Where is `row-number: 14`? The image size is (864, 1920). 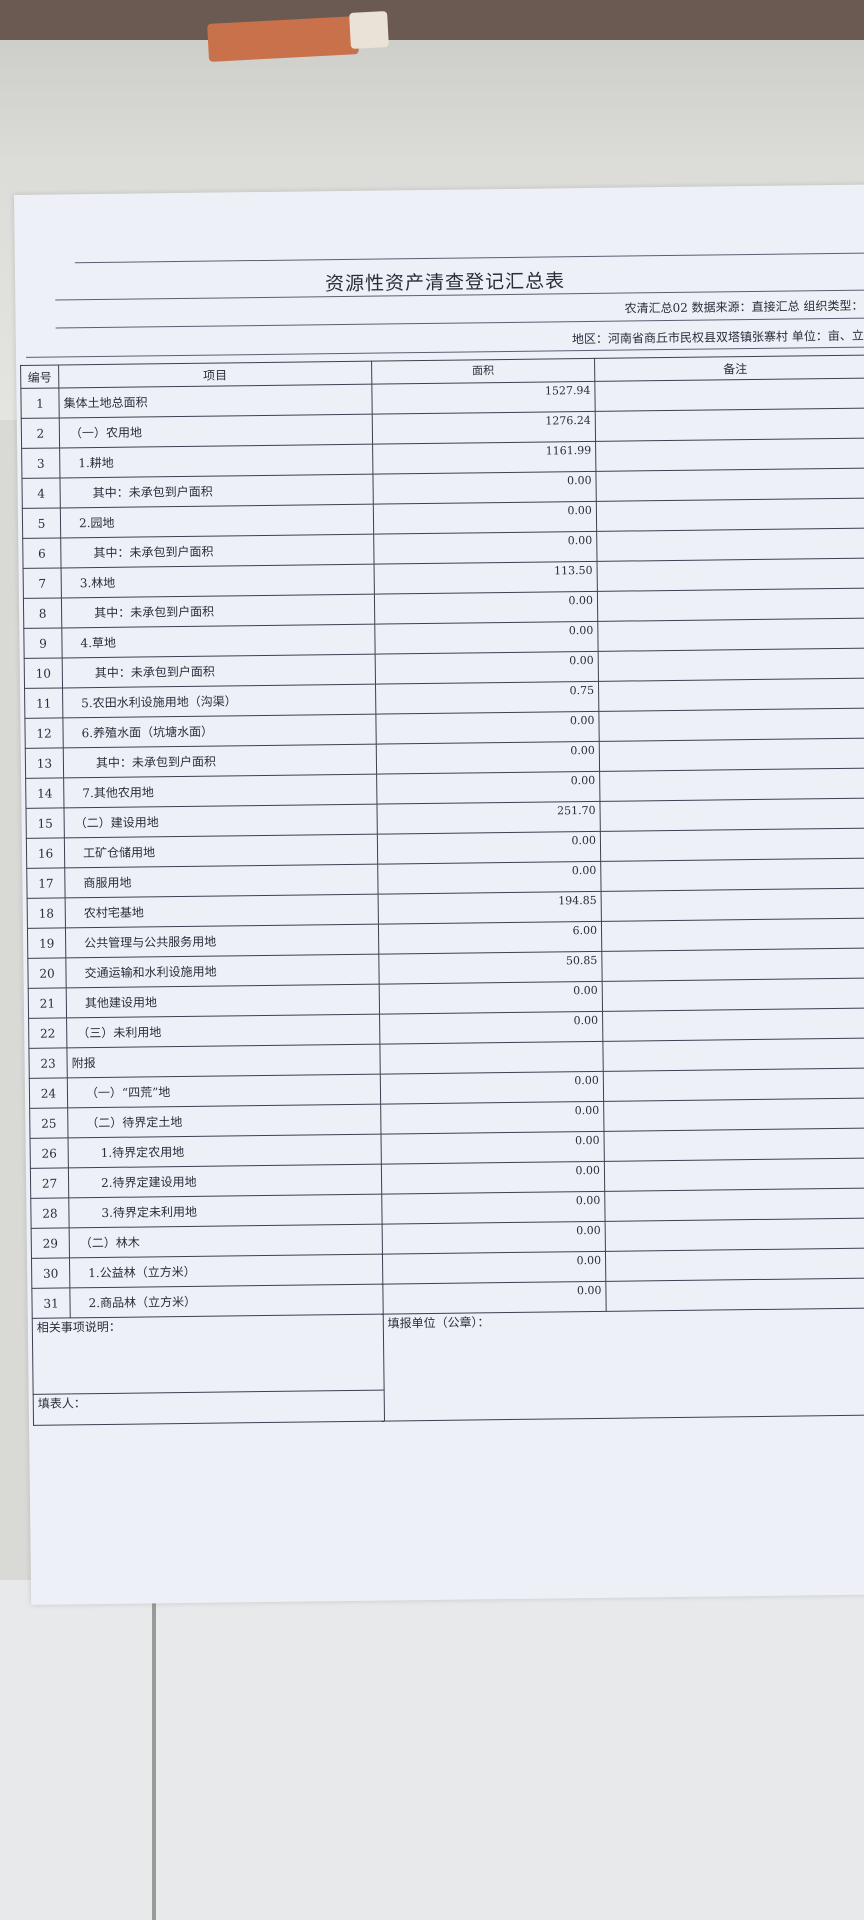 row-number: 14 is located at coordinates (45, 793).